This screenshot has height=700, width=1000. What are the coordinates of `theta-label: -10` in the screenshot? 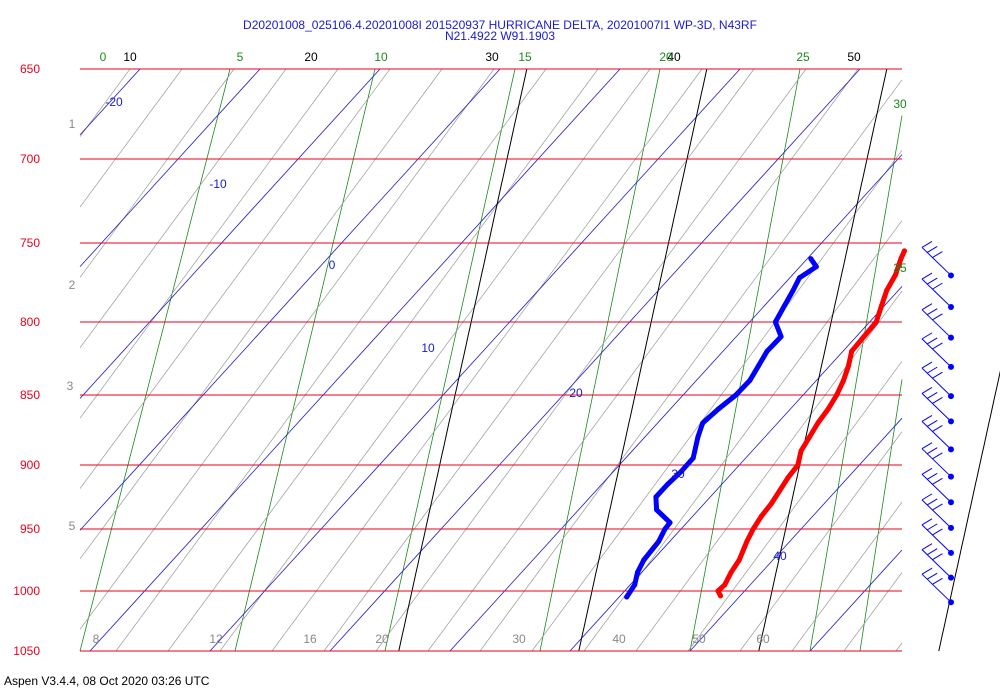 It's located at (218, 184).